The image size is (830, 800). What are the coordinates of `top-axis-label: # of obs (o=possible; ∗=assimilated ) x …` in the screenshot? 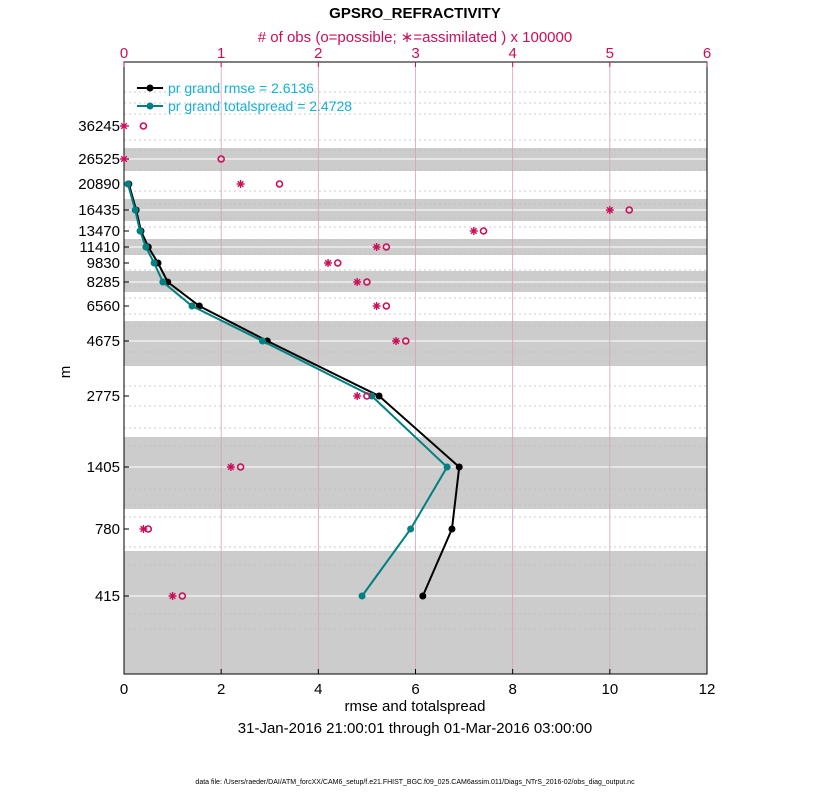 It's located at (415, 37).